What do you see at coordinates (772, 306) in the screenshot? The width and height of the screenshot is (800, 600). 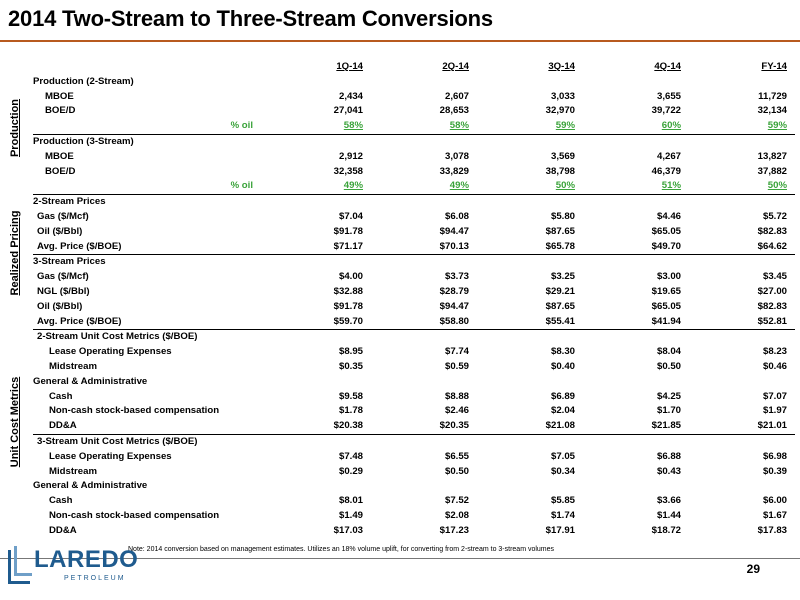 I see `value-cell: $82.83` at bounding box center [772, 306].